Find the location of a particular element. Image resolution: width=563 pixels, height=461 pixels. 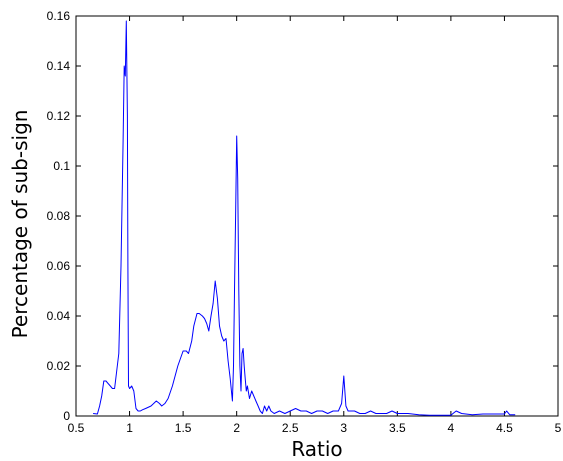

x-tick-label: 5 is located at coordinates (558, 428).